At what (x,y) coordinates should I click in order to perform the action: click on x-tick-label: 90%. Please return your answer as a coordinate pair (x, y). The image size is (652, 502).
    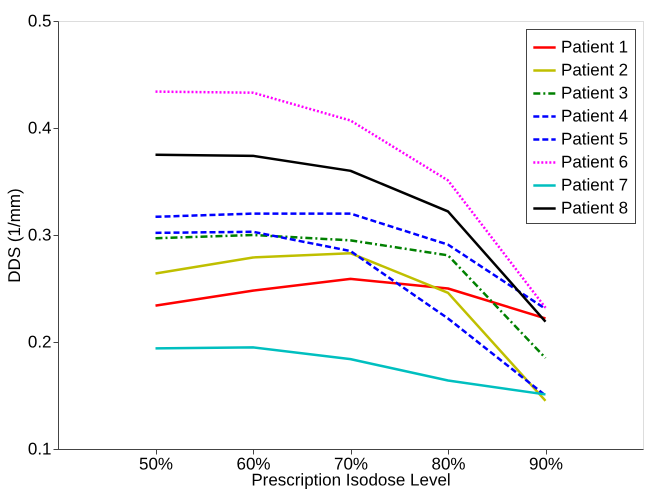
    Looking at the image, I should click on (546, 464).